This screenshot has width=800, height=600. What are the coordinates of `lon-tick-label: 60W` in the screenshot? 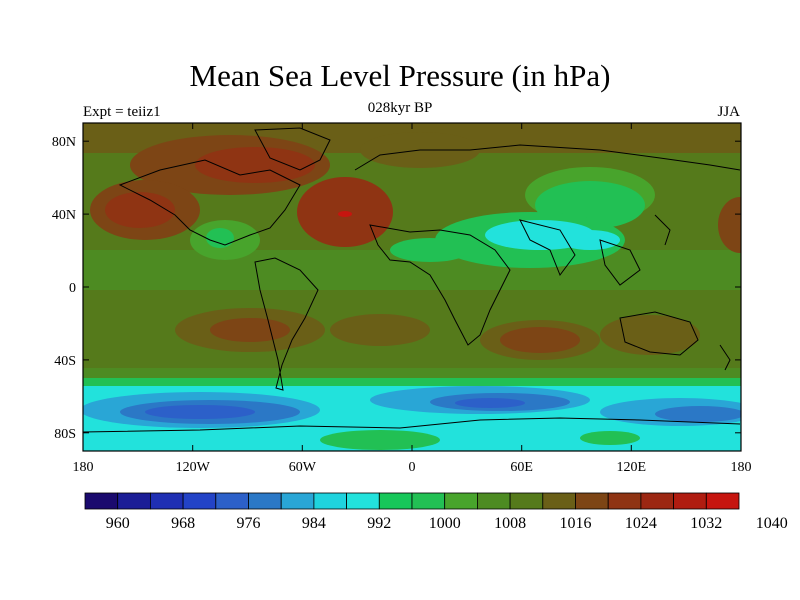 It's located at (303, 467).